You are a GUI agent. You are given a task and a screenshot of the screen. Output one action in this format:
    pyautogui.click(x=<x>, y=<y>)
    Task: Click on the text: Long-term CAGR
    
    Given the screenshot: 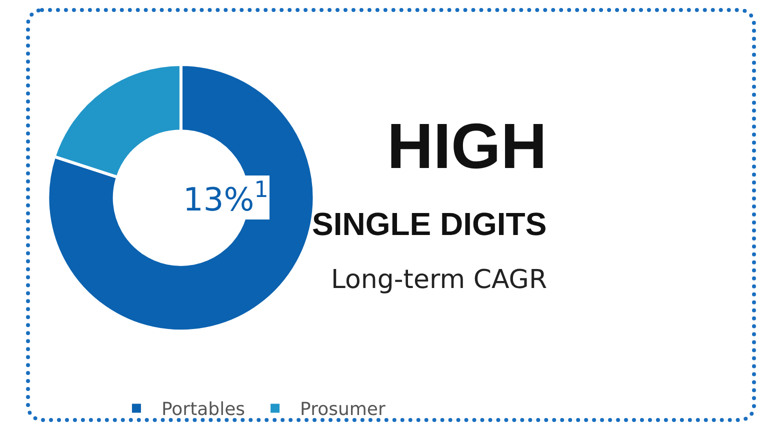 What is the action you would take?
    pyautogui.click(x=439, y=280)
    